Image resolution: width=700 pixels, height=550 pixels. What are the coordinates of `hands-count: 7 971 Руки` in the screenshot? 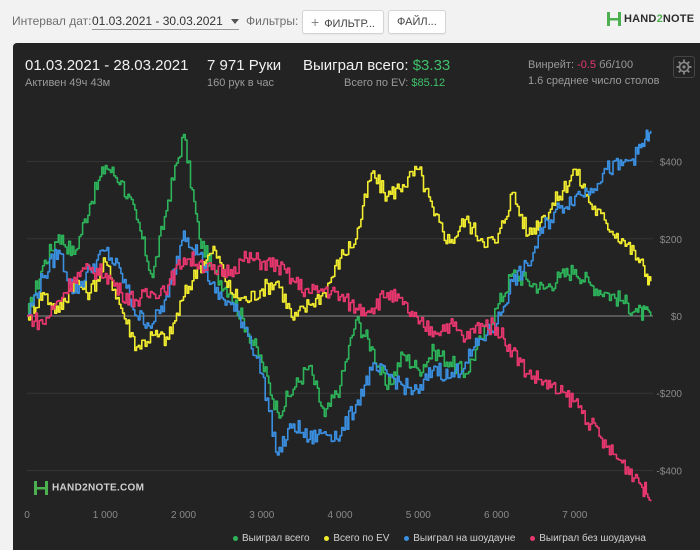 It's located at (244, 65).